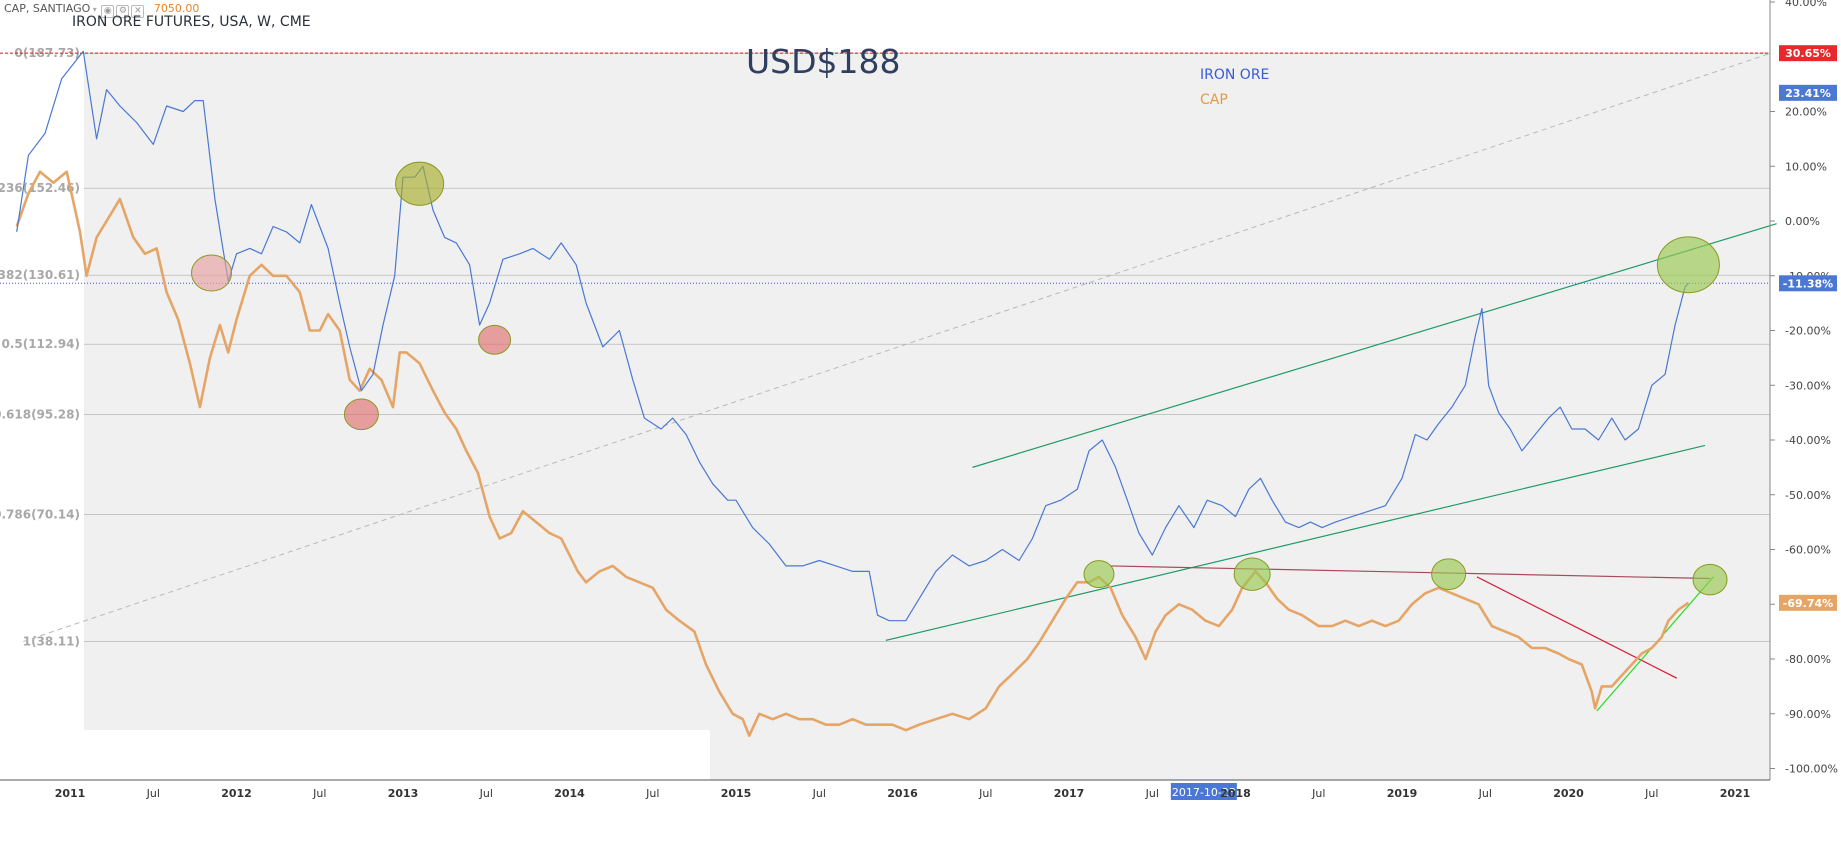 This screenshot has width=1841, height=846. I want to click on y-axis-badge-label: -11.38%, so click(1808, 283).